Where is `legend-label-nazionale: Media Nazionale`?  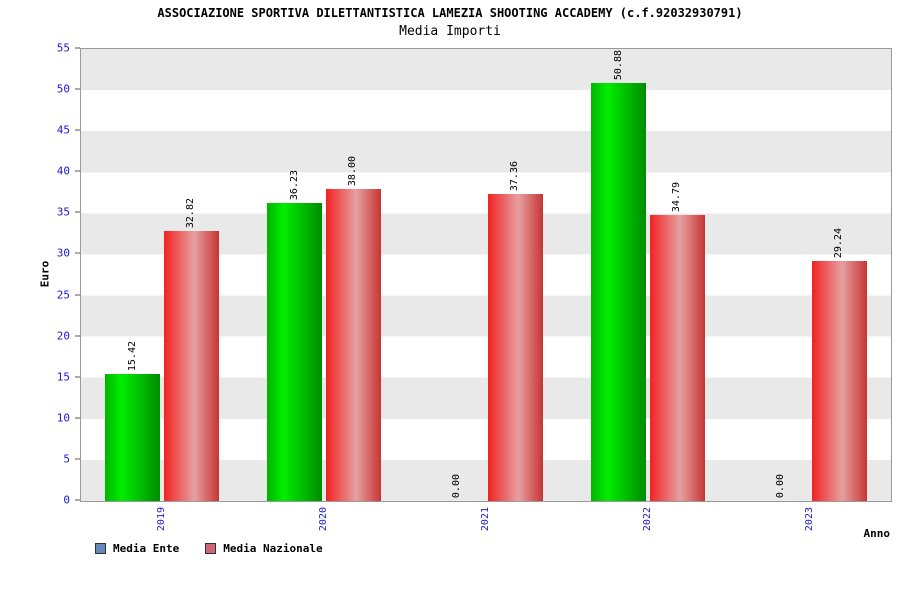 legend-label-nazionale: Media Nazionale is located at coordinates (273, 548).